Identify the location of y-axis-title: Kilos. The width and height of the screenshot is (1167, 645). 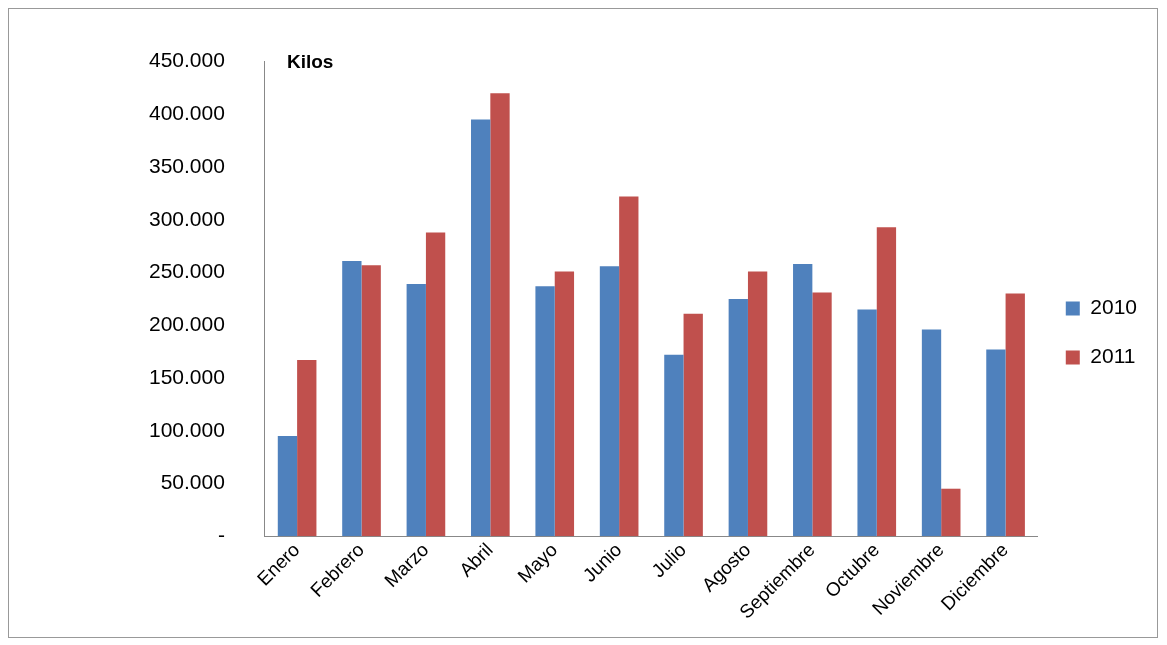
(310, 62).